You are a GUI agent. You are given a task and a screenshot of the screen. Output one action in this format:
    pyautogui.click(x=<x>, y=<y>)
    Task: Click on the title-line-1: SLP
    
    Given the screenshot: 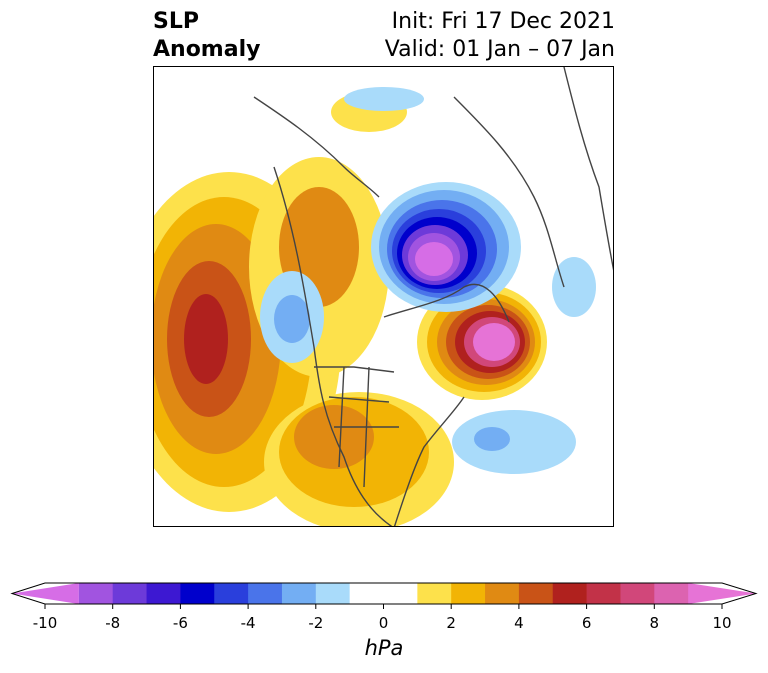 What is the action you would take?
    pyautogui.click(x=176, y=21)
    